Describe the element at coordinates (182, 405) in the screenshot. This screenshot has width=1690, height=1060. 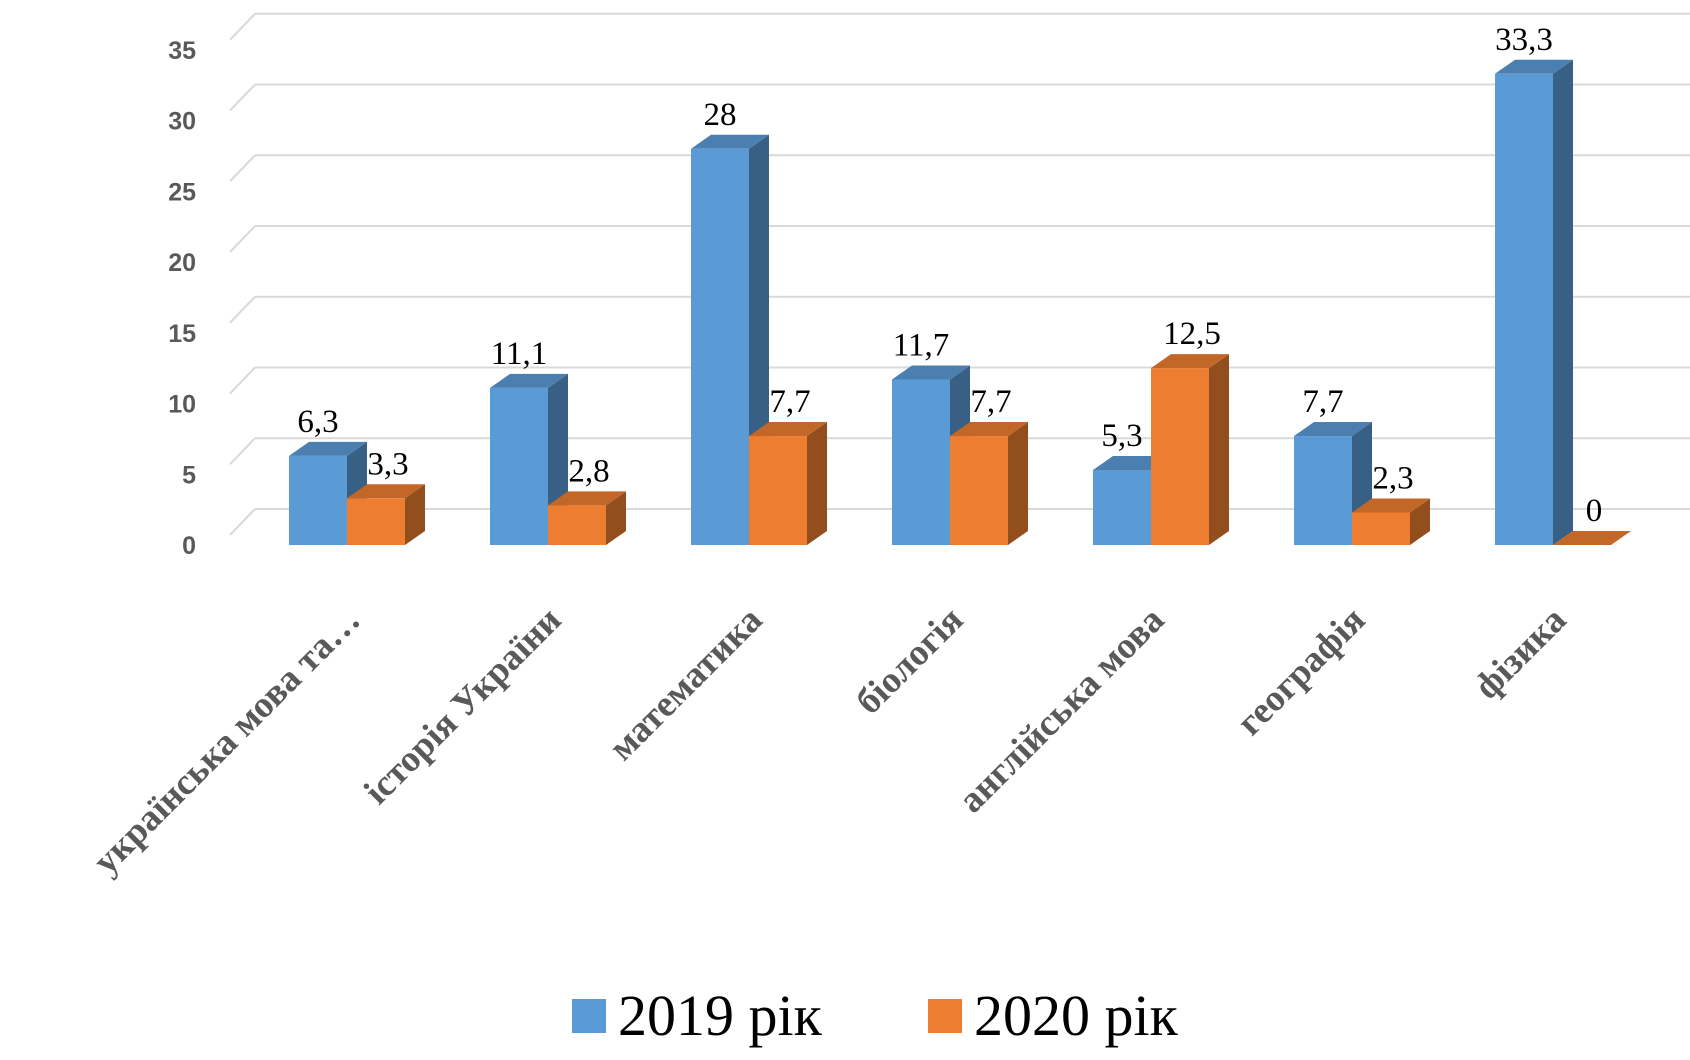
I see `y-tick-label: 10` at that location.